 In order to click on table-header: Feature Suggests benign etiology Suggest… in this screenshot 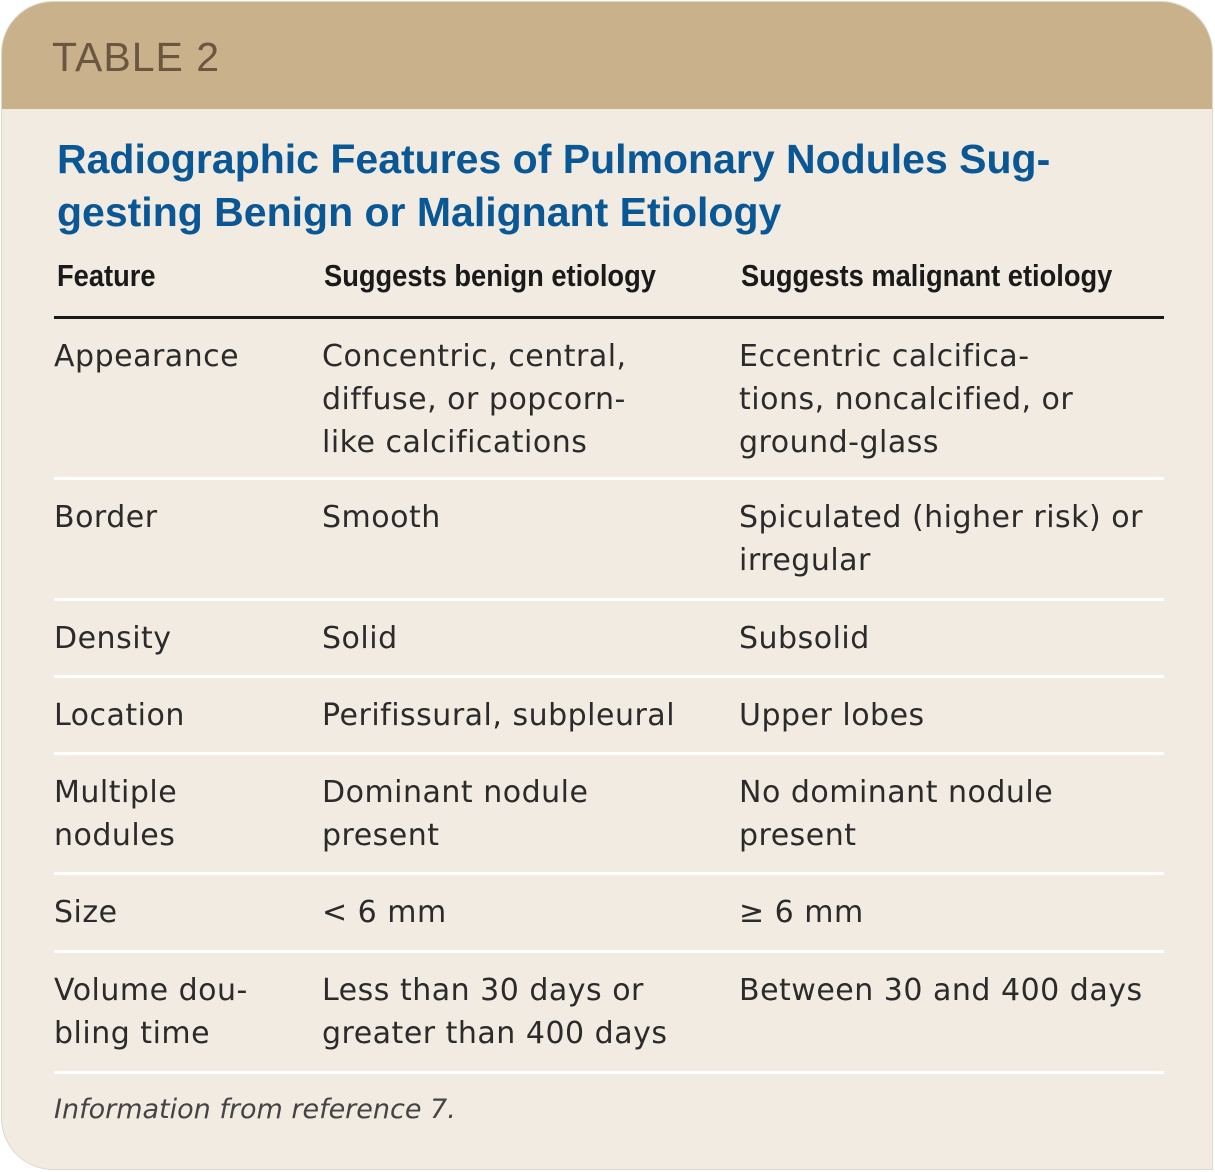, I will do `click(609, 288)`.